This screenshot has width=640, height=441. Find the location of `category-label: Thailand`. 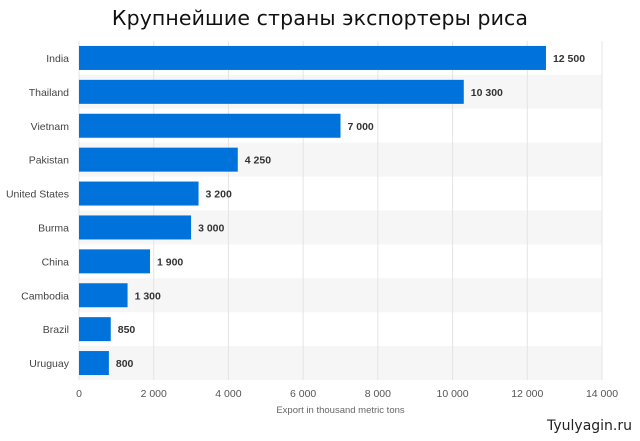

category-label: Thailand is located at coordinates (49, 93).